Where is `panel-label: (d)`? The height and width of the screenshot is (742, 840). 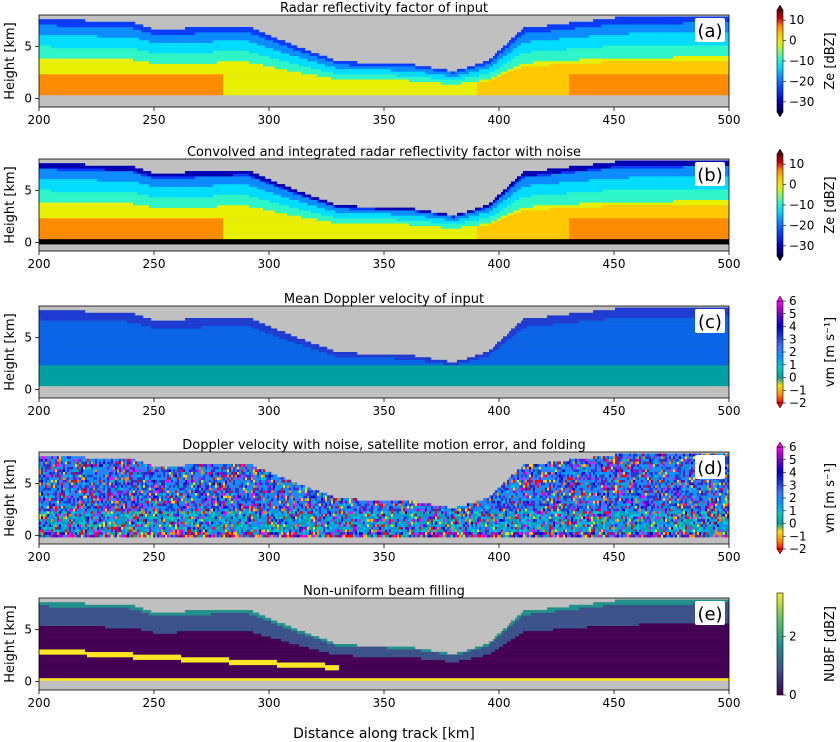
panel-label: (d) is located at coordinates (710, 467).